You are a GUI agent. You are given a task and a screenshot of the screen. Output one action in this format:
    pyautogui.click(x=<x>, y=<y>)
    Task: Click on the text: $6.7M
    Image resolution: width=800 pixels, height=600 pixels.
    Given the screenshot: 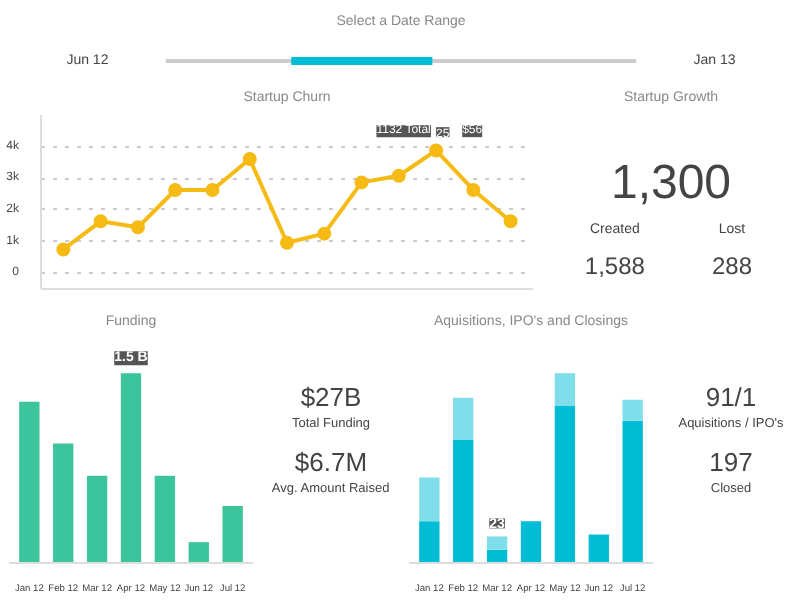 What is the action you would take?
    pyautogui.click(x=331, y=462)
    